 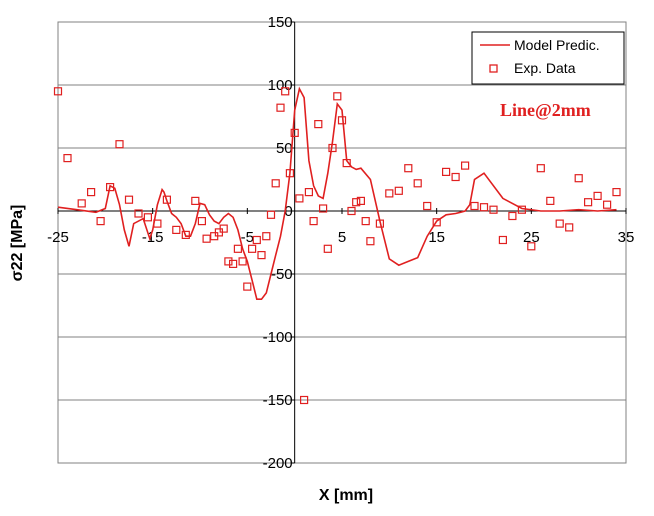 What do you see at coordinates (436, 237) in the screenshot?
I see `x-tick-label-4: 15` at bounding box center [436, 237].